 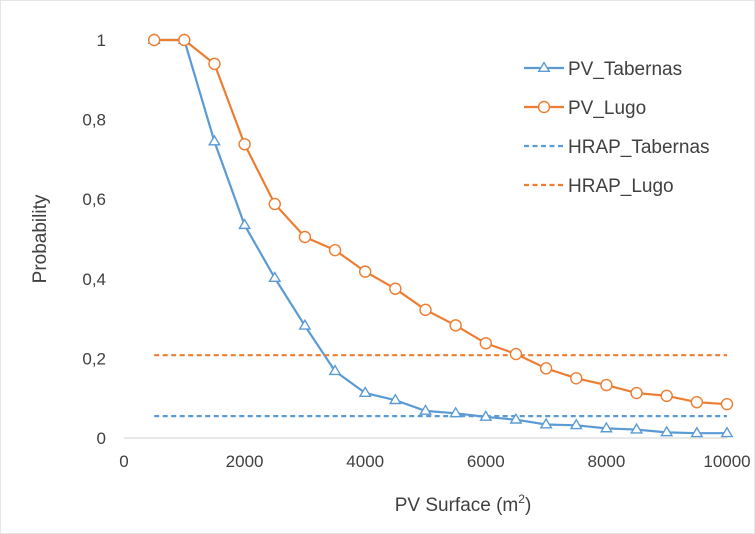 I want to click on x-tick-label: 6000, so click(x=486, y=461).